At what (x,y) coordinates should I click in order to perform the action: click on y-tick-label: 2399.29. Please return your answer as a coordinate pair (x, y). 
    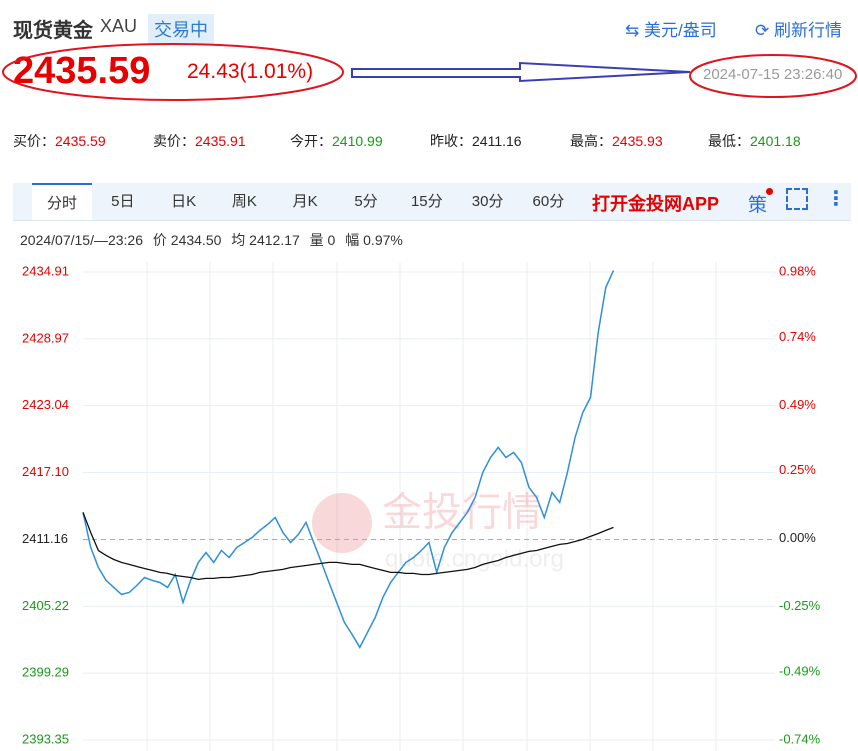
    Looking at the image, I should click on (45, 672).